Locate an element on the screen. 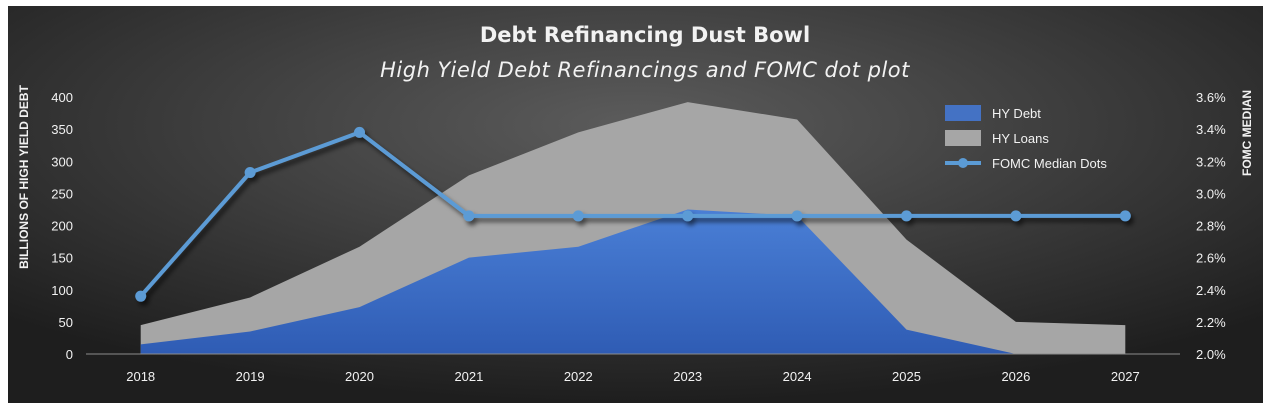  y2-tick-label: 3.2% is located at coordinates (1211, 161).